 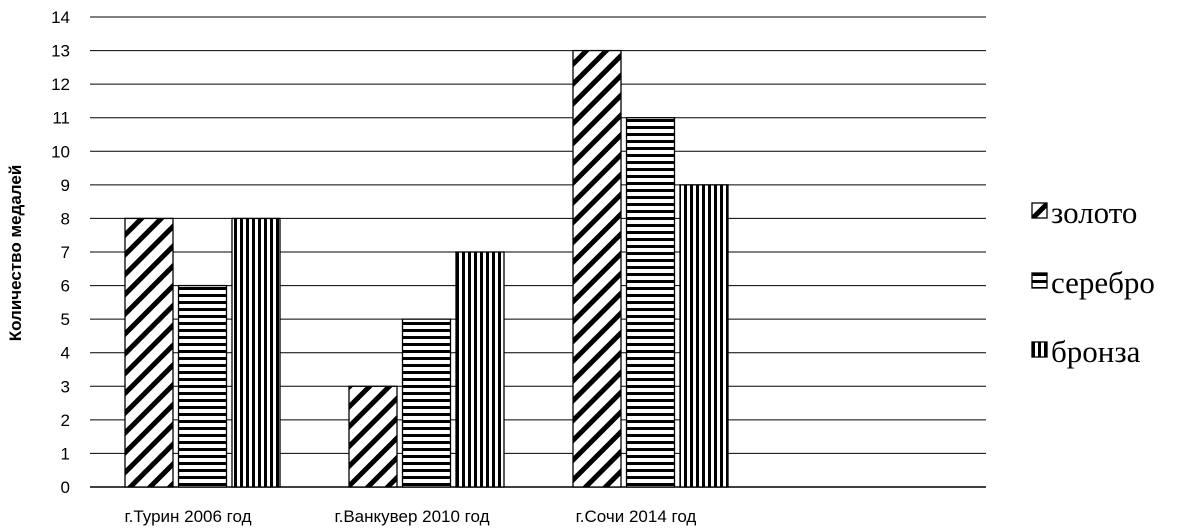 What do you see at coordinates (1094, 212) in the screenshot?
I see `legend-label: золото` at bounding box center [1094, 212].